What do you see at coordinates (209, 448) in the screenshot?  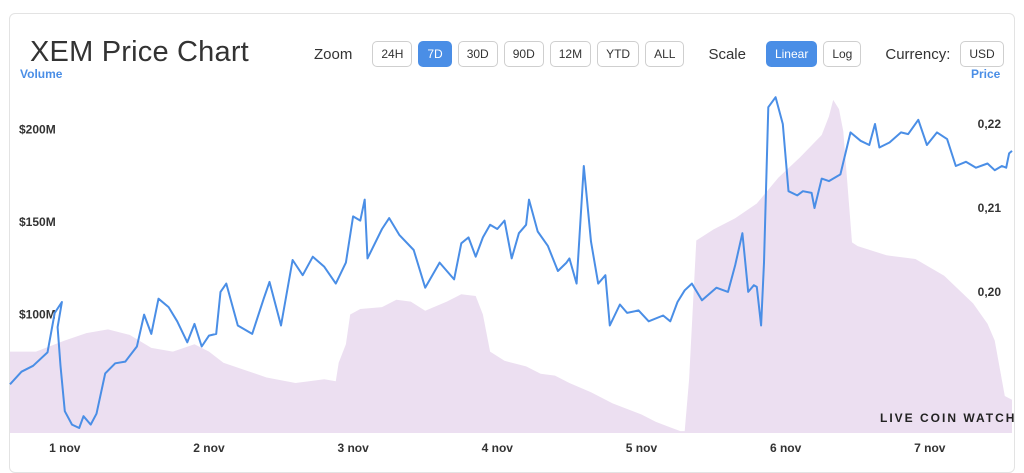 I see `date-tick-label: 2 nov` at bounding box center [209, 448].